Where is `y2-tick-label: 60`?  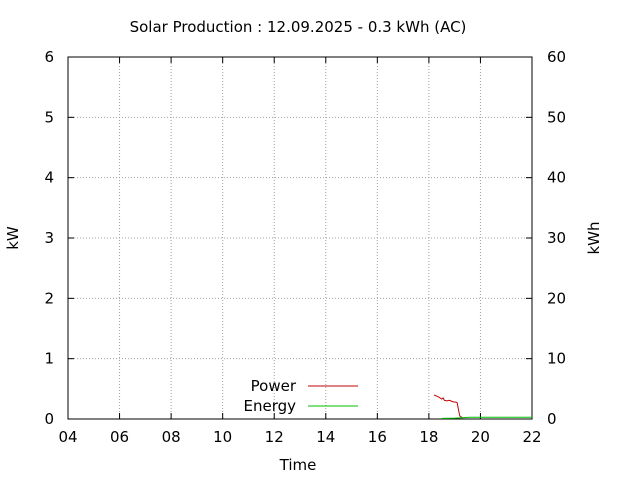
y2-tick-label: 60 is located at coordinates (556, 57).